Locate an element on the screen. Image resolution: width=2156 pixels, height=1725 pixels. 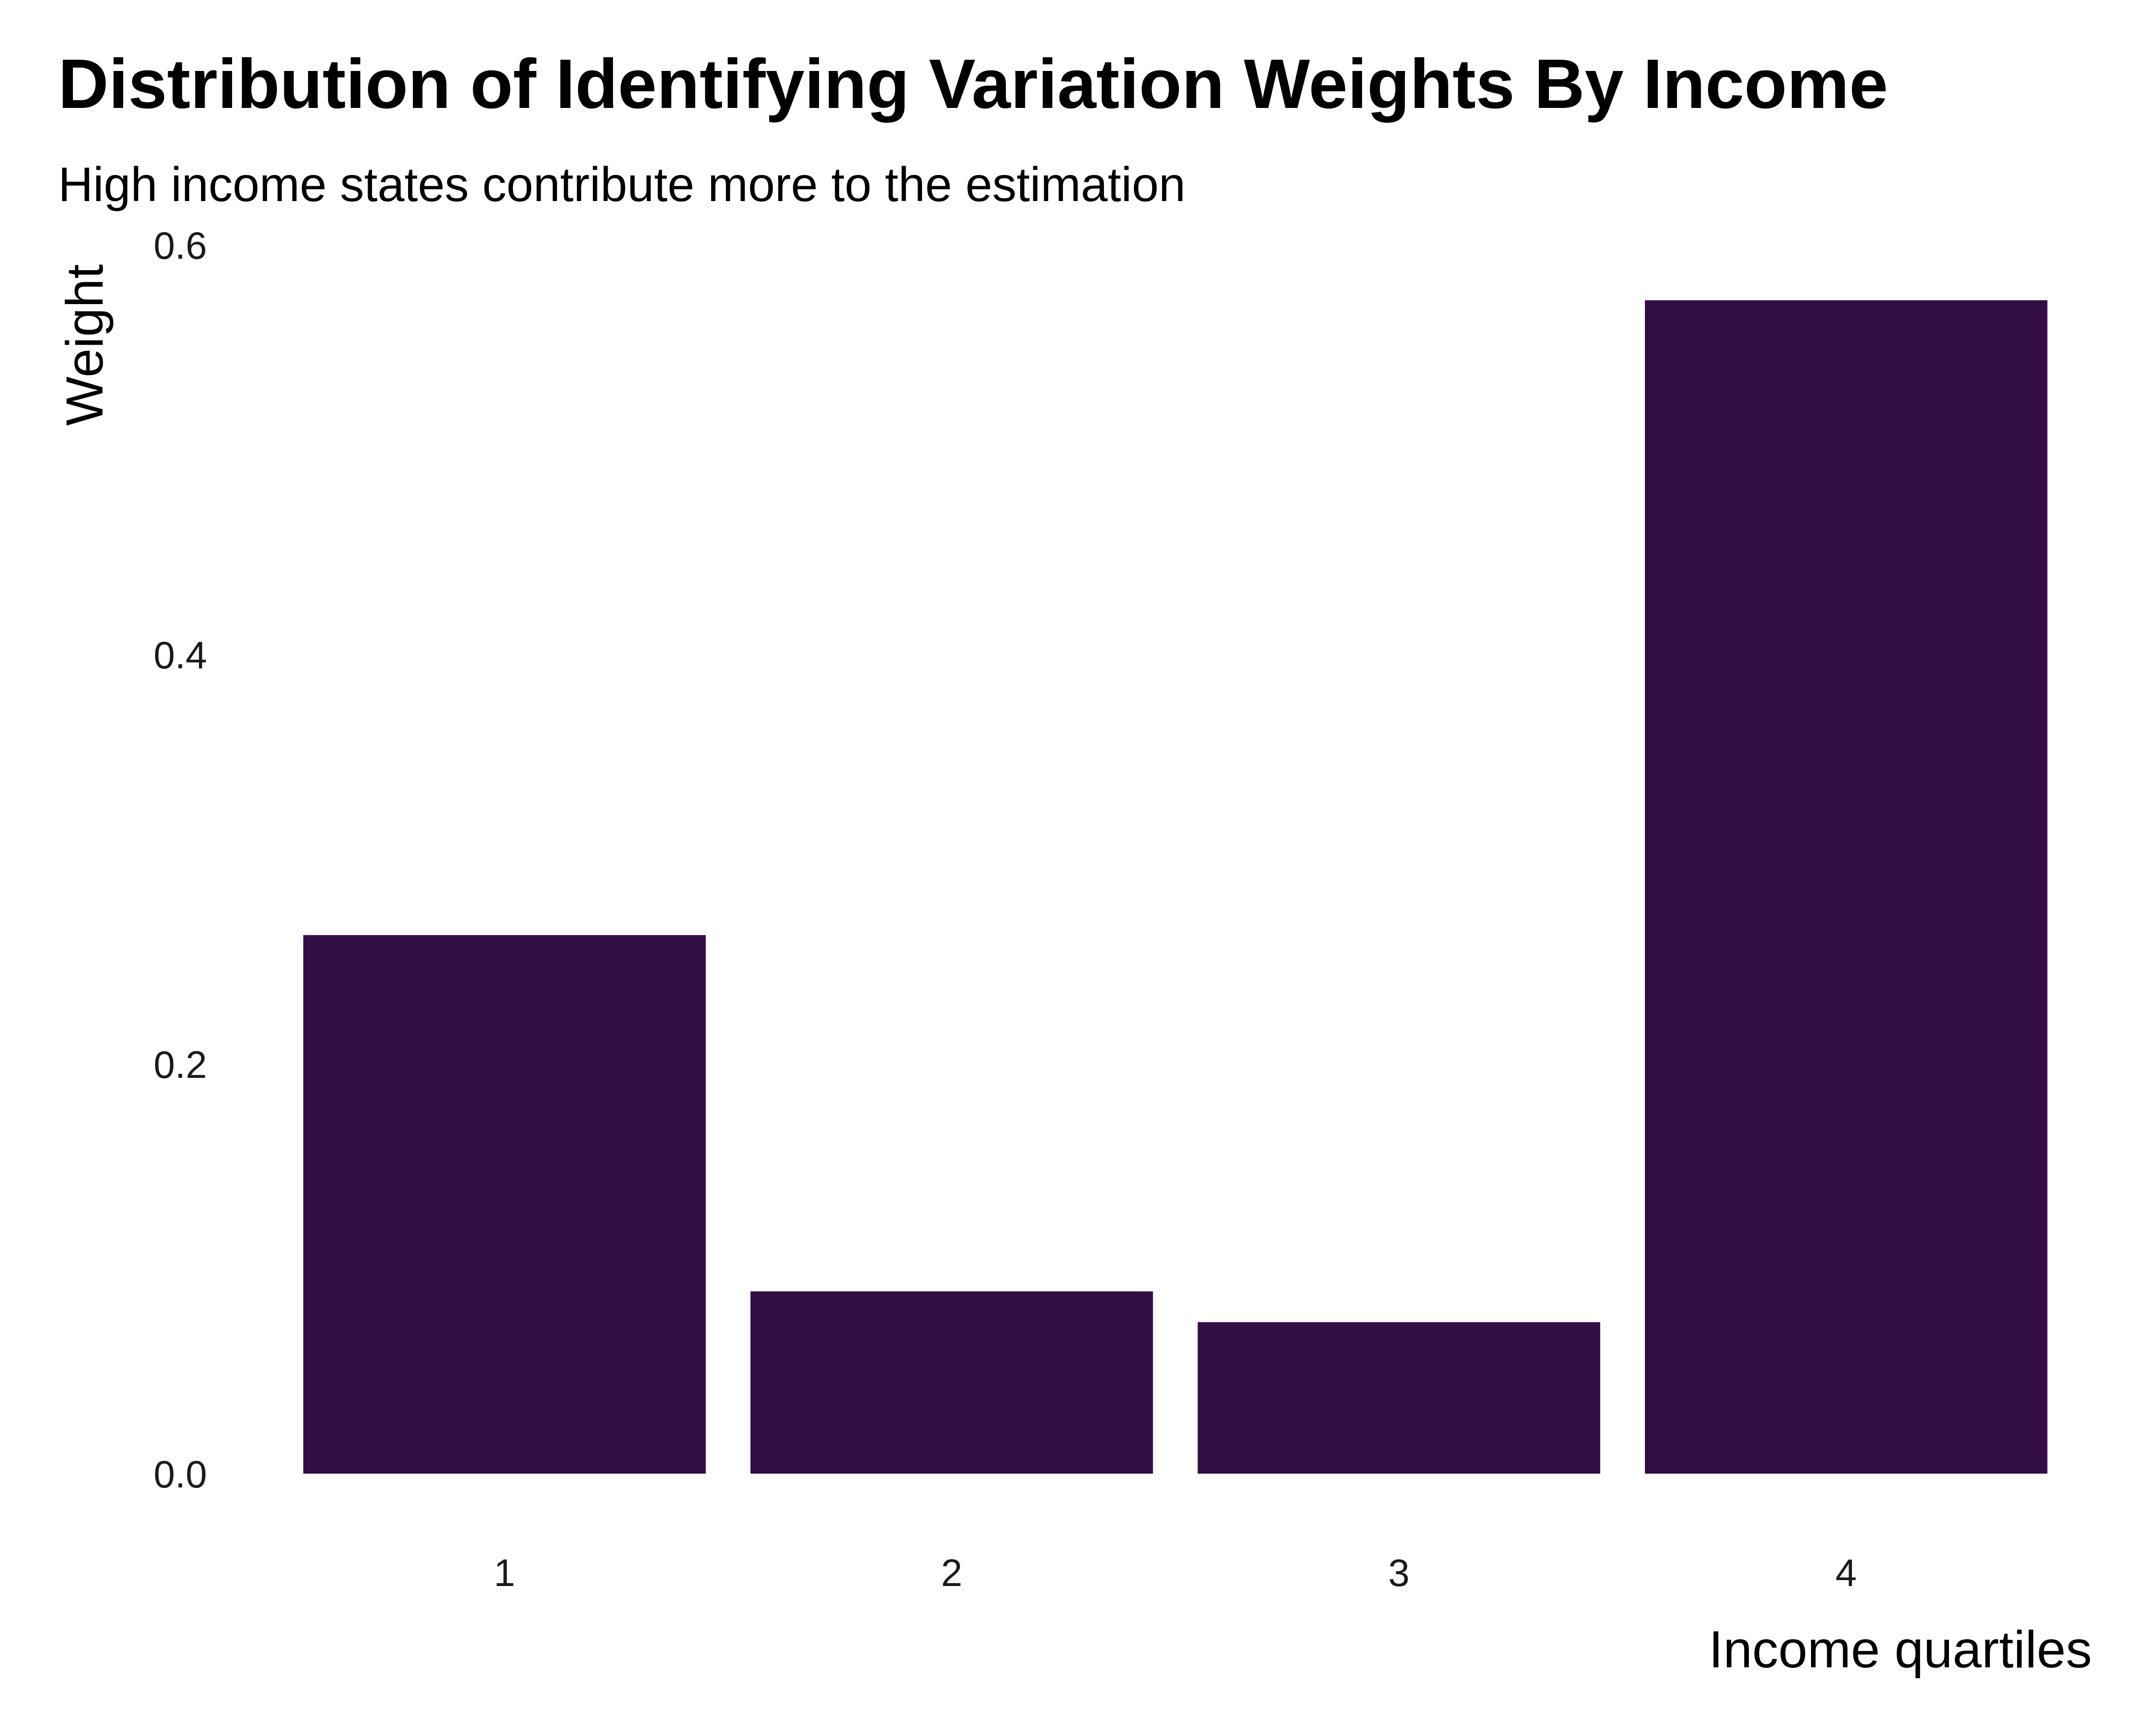
x-tick-label-2: 2 is located at coordinates (951, 1573).